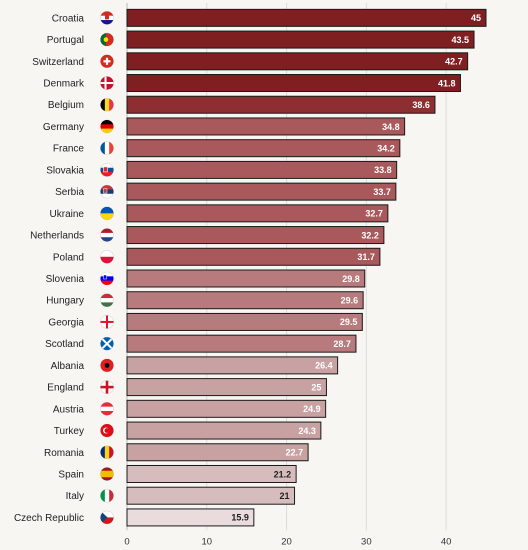  I want to click on value-label: 29.8, so click(351, 279).